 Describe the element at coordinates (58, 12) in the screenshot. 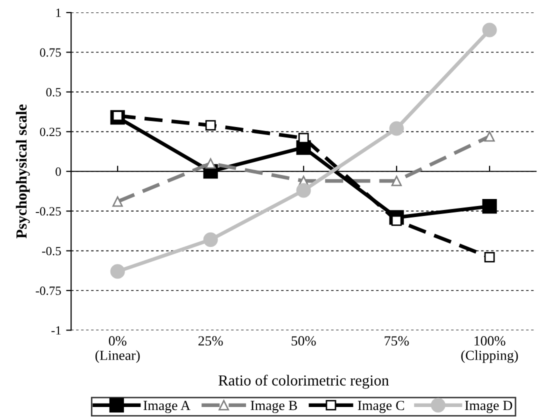

I see `y-tick-label: 1` at that location.